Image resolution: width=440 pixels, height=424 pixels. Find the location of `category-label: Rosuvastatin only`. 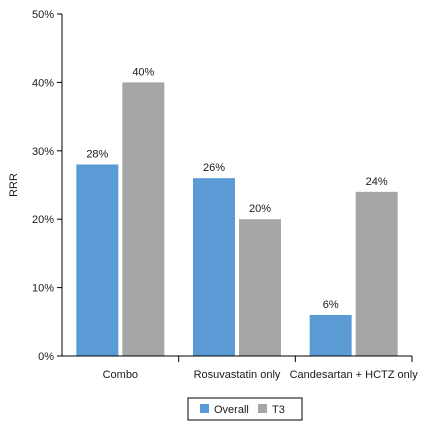

category-label: Rosuvastatin only is located at coordinates (237, 375).